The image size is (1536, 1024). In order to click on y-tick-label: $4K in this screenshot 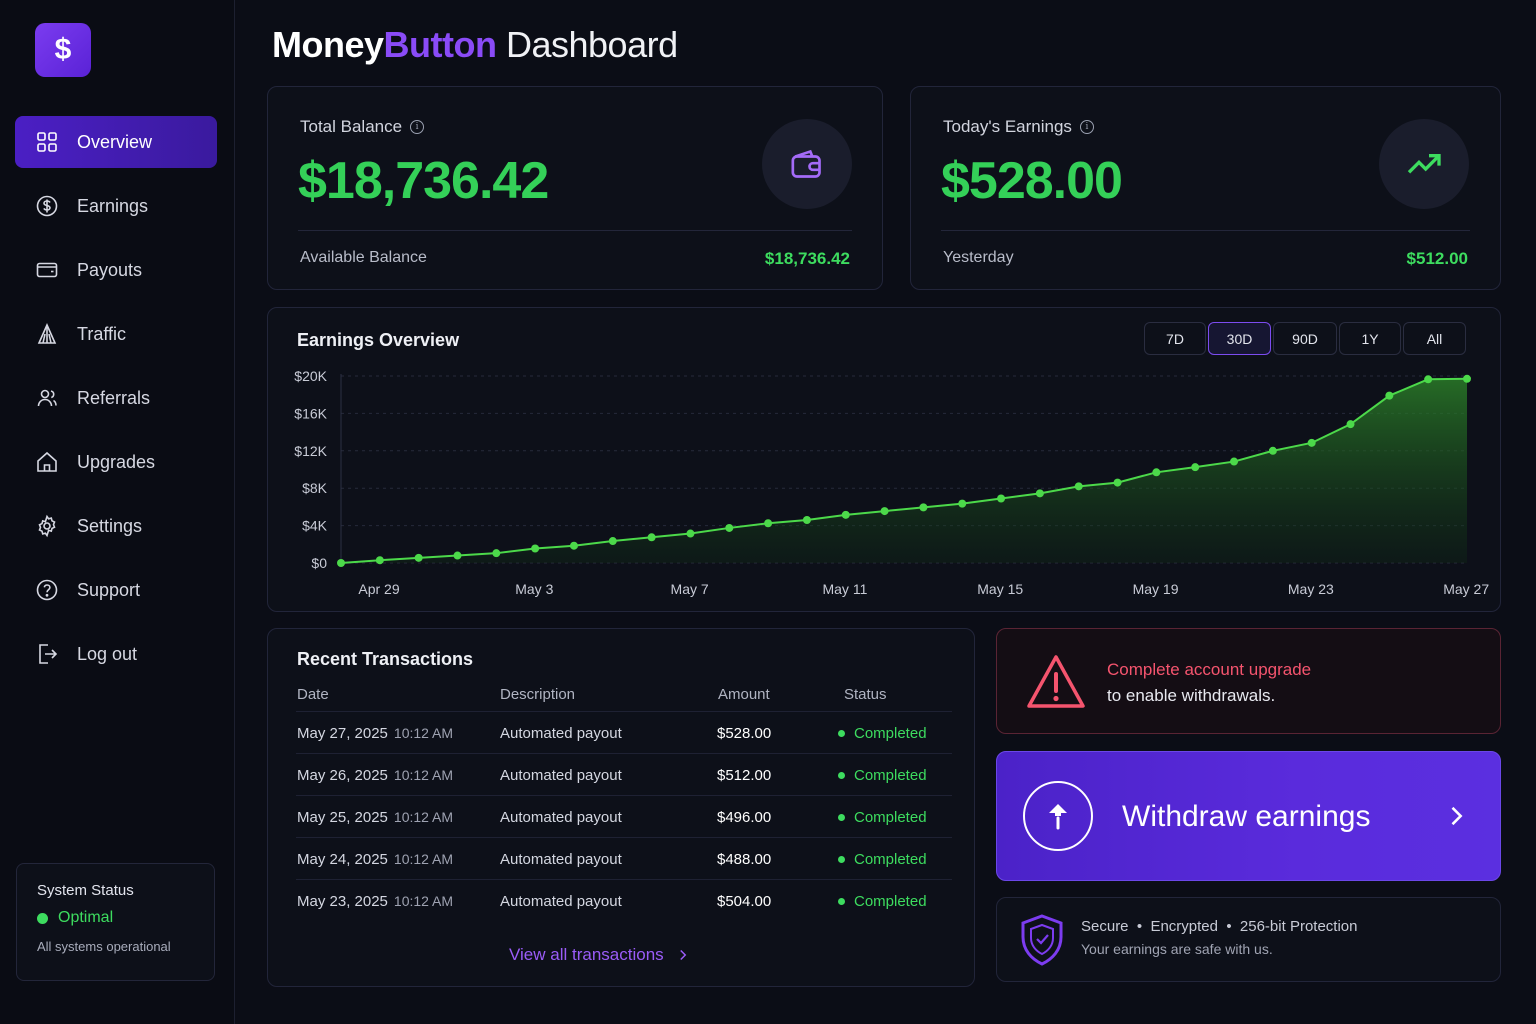, I will do `click(315, 526)`.